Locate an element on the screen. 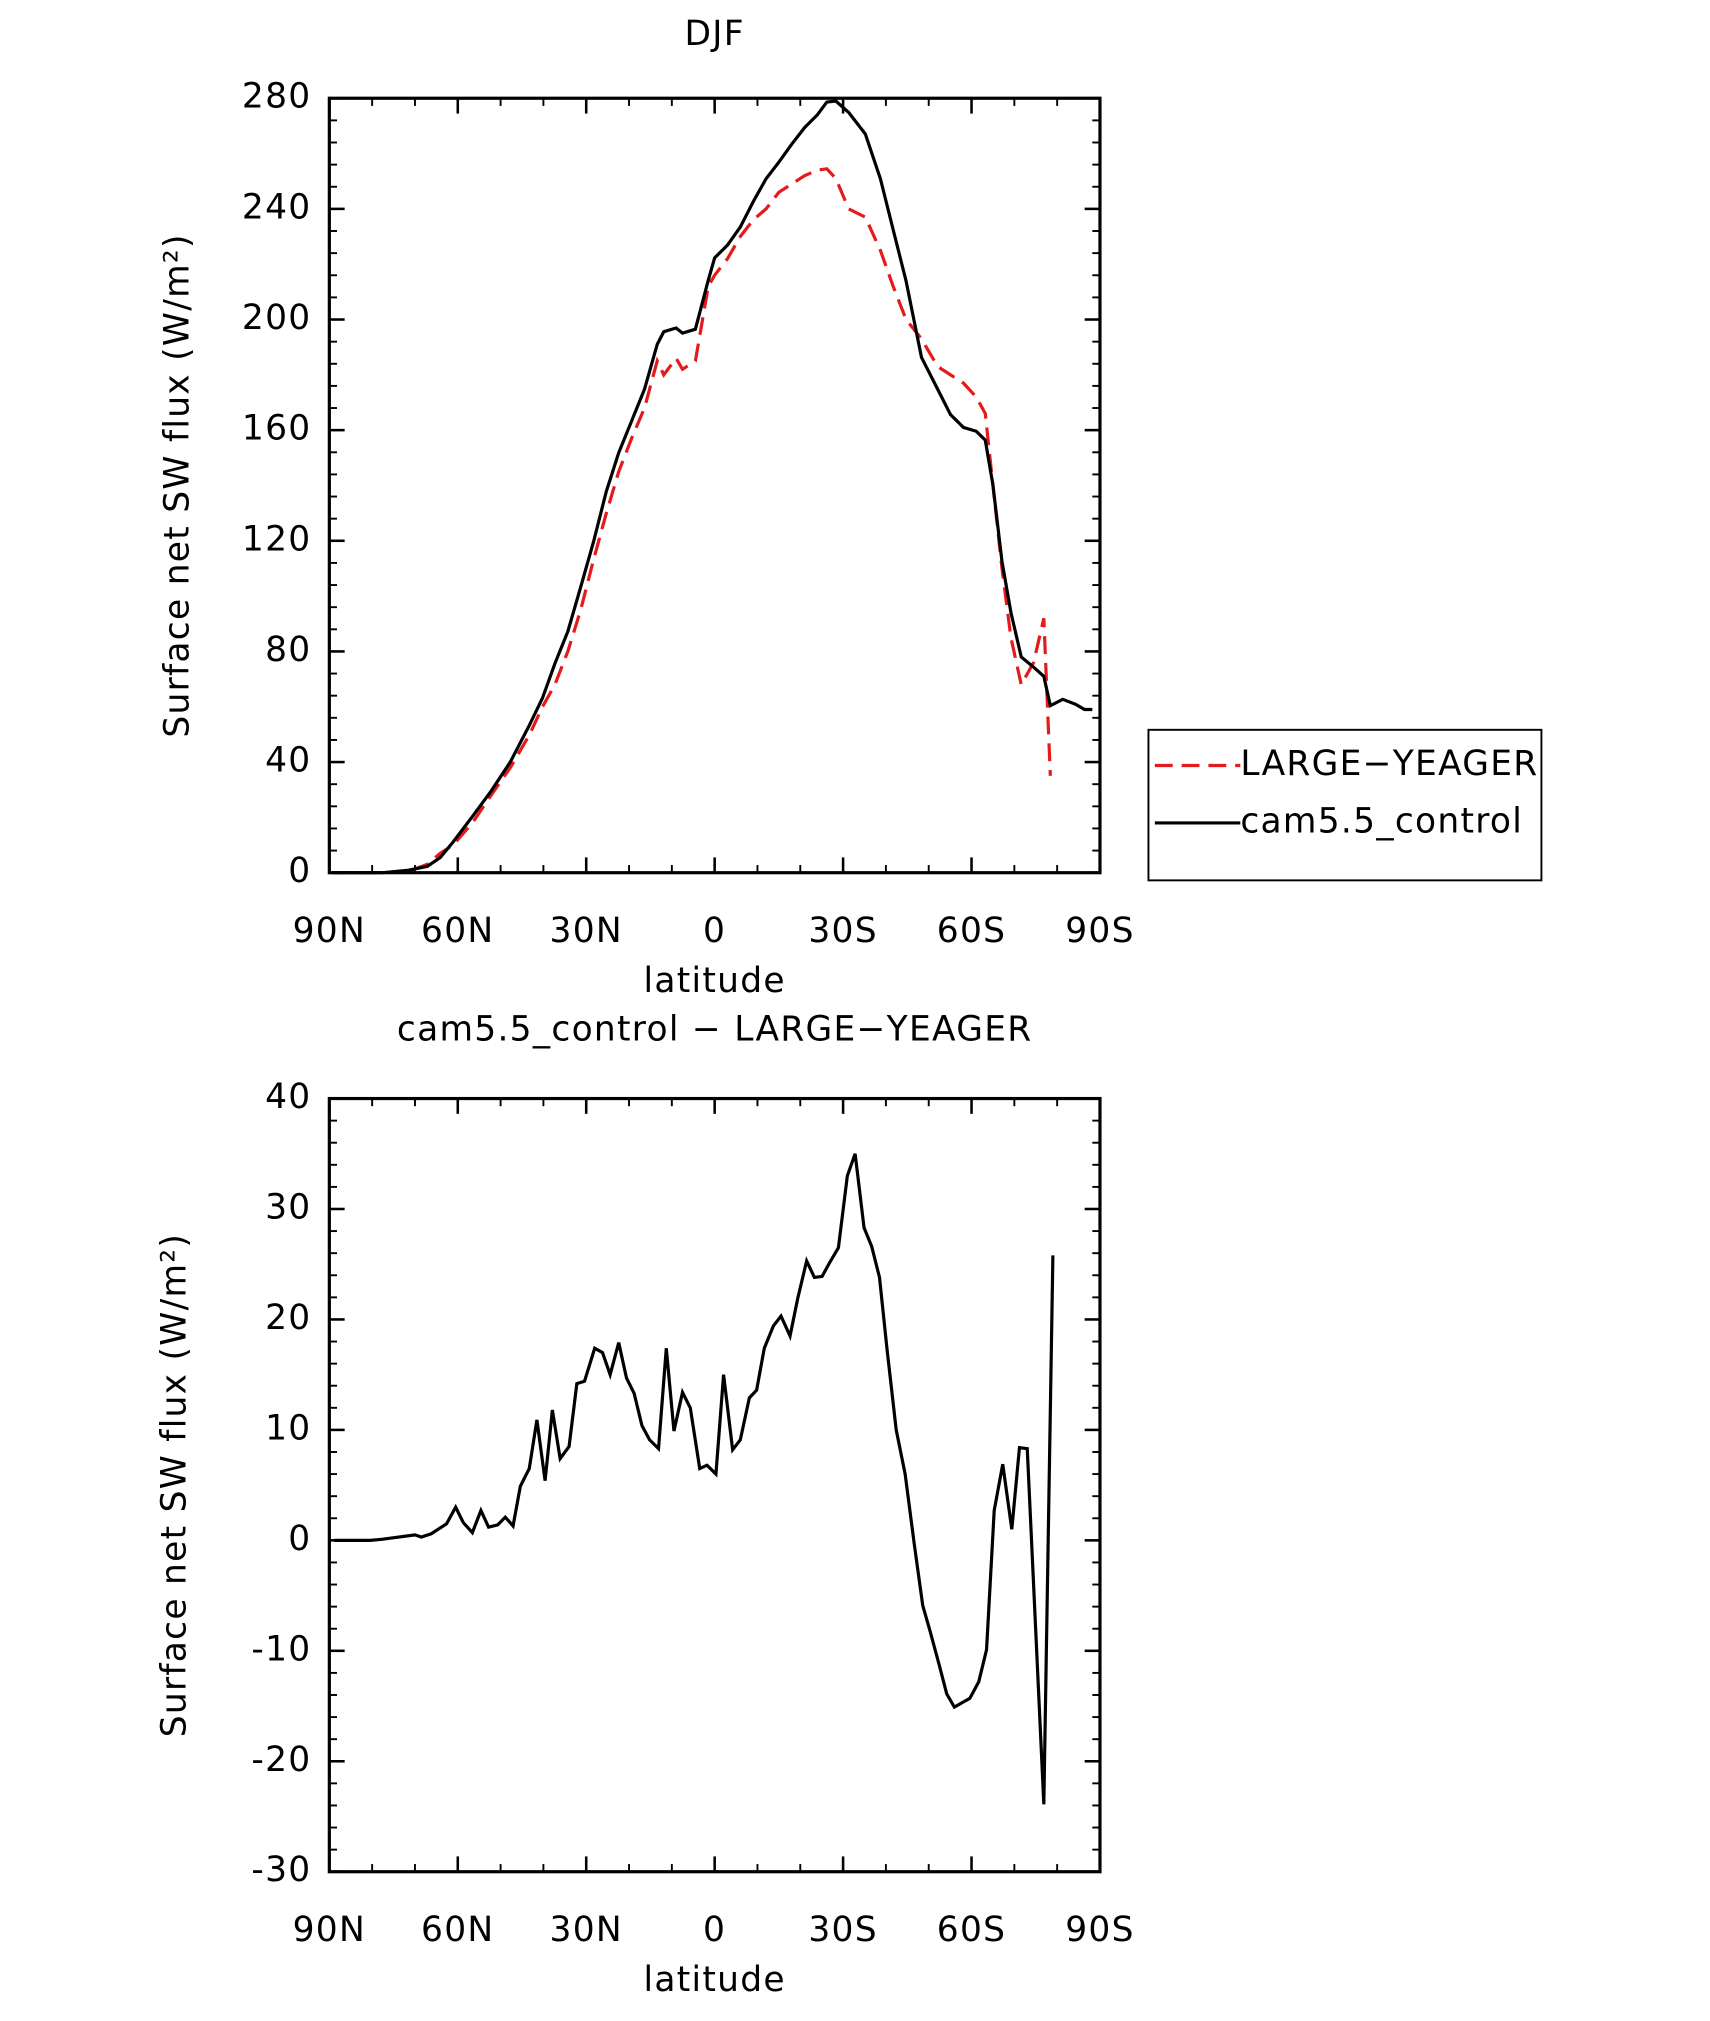  y-tick-label: 280 is located at coordinates (277, 97).